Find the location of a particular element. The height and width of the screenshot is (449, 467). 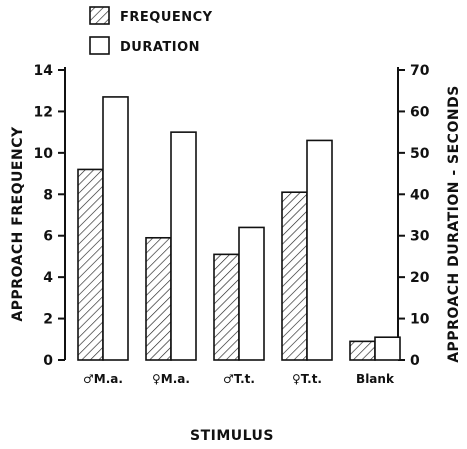

left-tick-label: 6 is located at coordinates (48, 237).